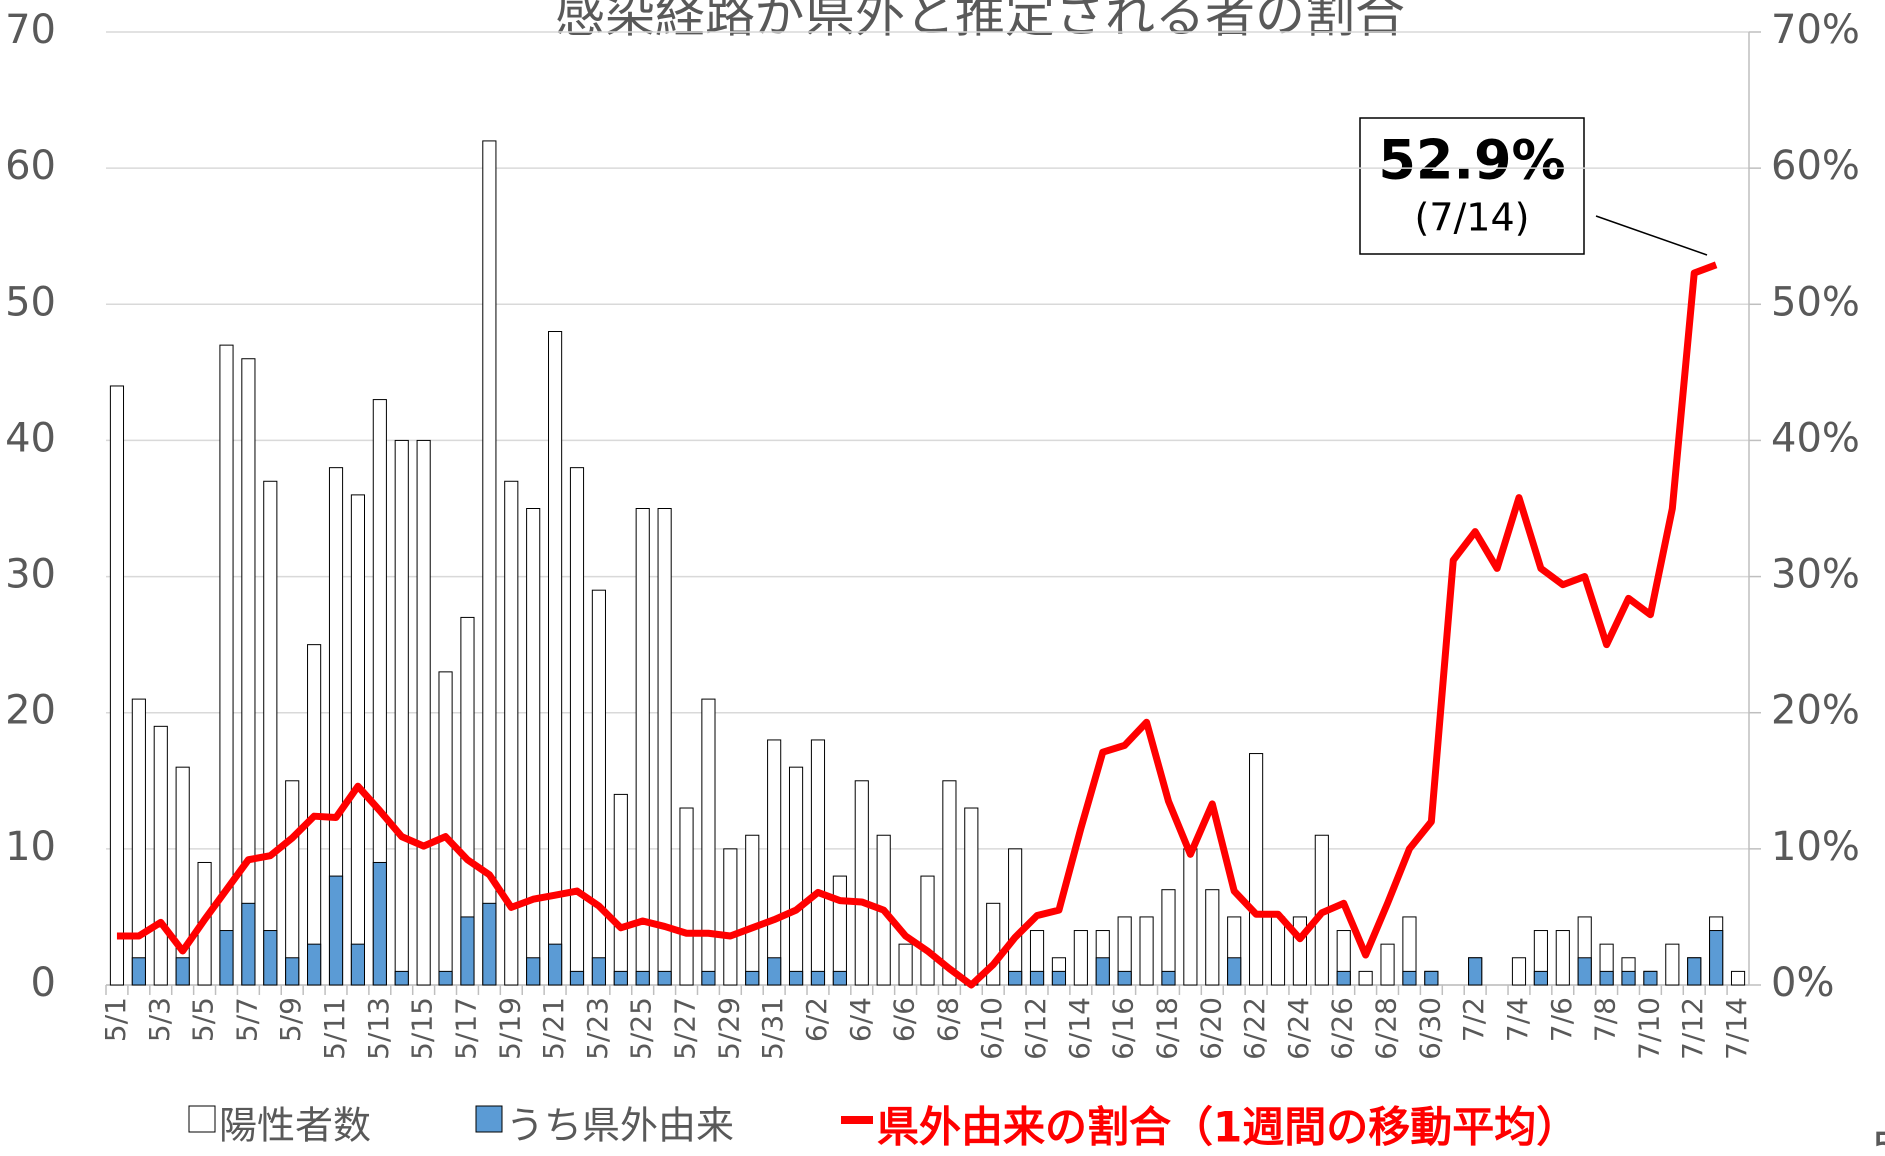 This screenshot has height=1156, width=1885. What do you see at coordinates (1605, 1019) in the screenshot?
I see `x-tick-label: 7/8` at bounding box center [1605, 1019].